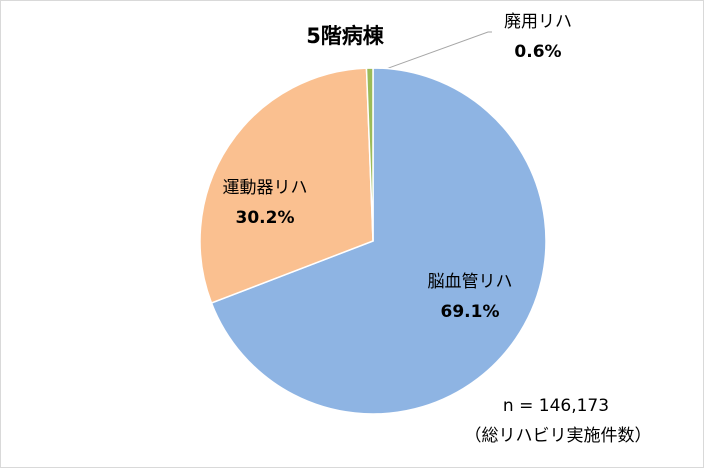 This screenshot has height=468, width=704. What do you see at coordinates (537, 52) in the screenshot?
I see `value-label: 0.6%` at bounding box center [537, 52].